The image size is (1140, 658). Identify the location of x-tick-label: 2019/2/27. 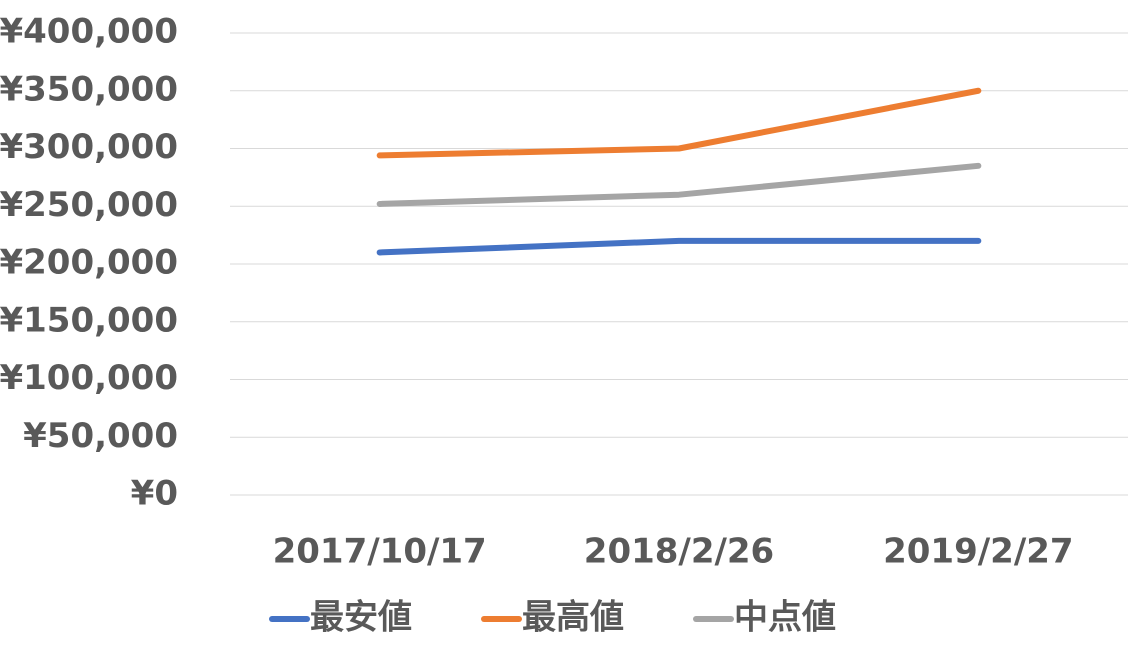
(978, 552).